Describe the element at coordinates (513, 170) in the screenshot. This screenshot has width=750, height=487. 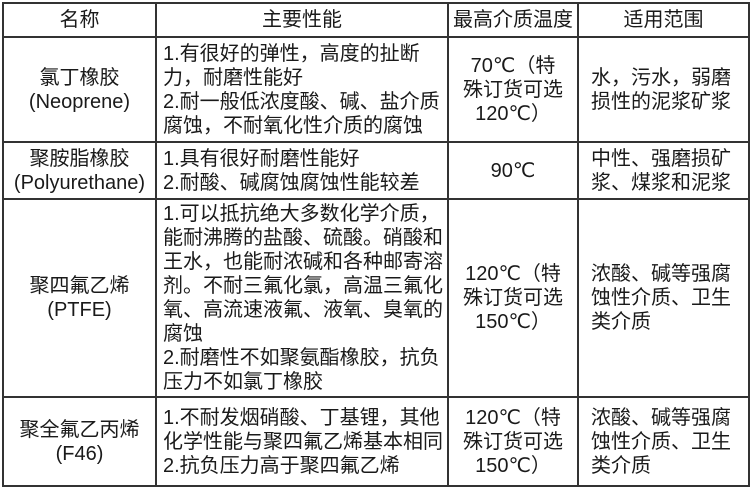
I see `max-temp-cell: 90℃` at that location.